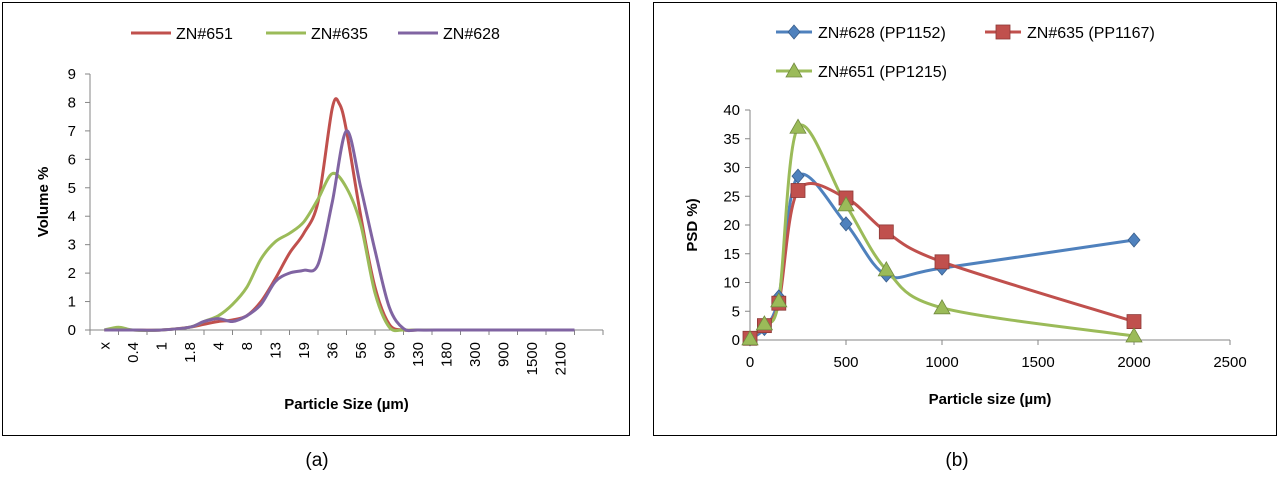 This screenshot has width=1279, height=486. What do you see at coordinates (72, 216) in the screenshot?
I see `y-tick-label: 4` at bounding box center [72, 216].